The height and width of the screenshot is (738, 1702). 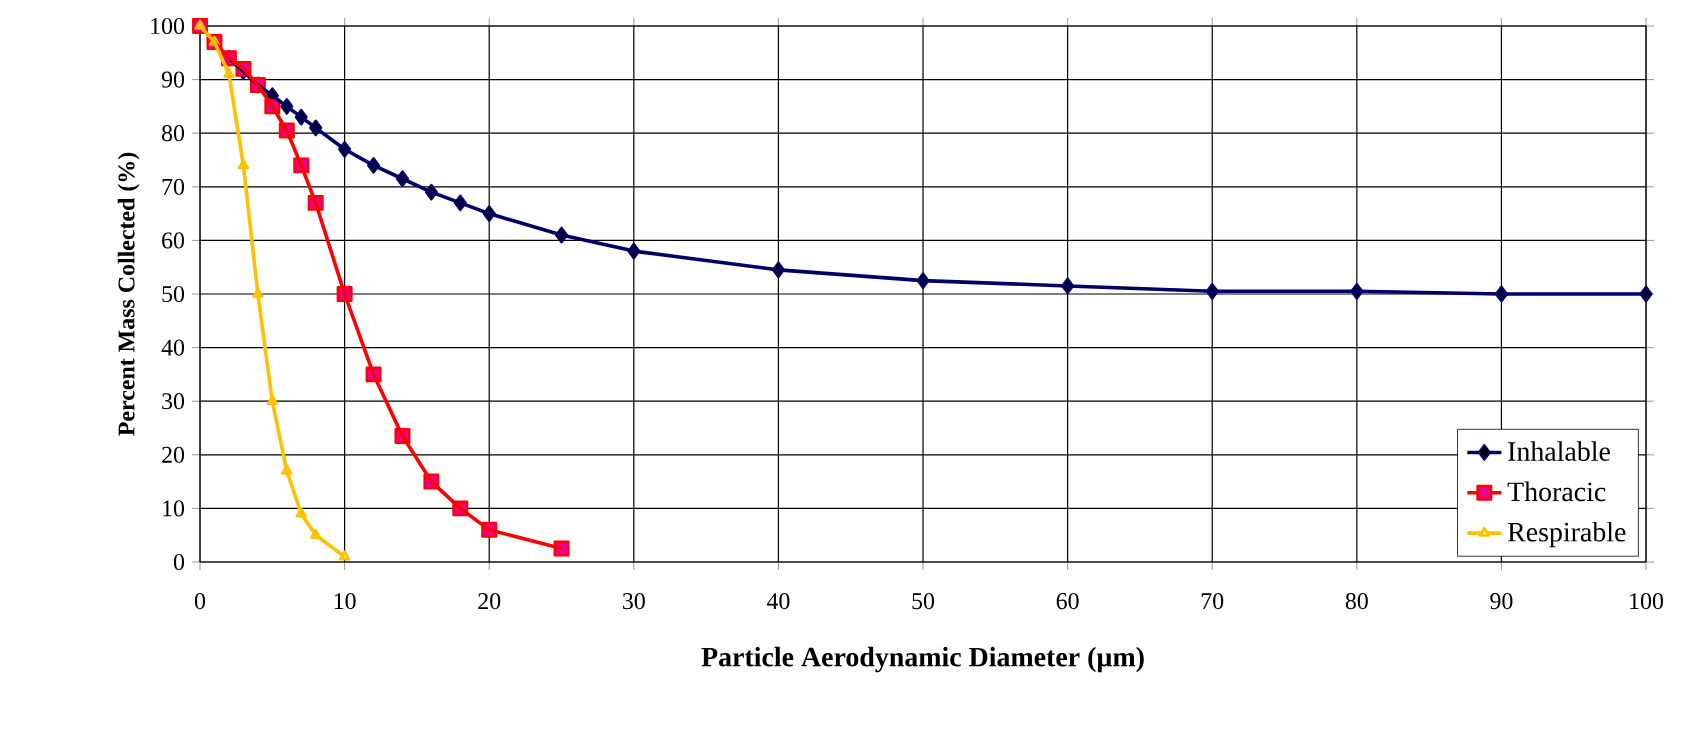 I want to click on y-tick-label: 100, so click(x=168, y=26).